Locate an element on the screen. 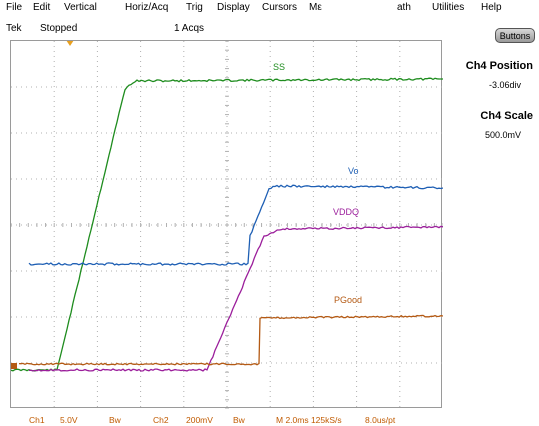 This screenshot has height=426, width=539. ch4-position-value: -3.06div is located at coordinates (504, 85).